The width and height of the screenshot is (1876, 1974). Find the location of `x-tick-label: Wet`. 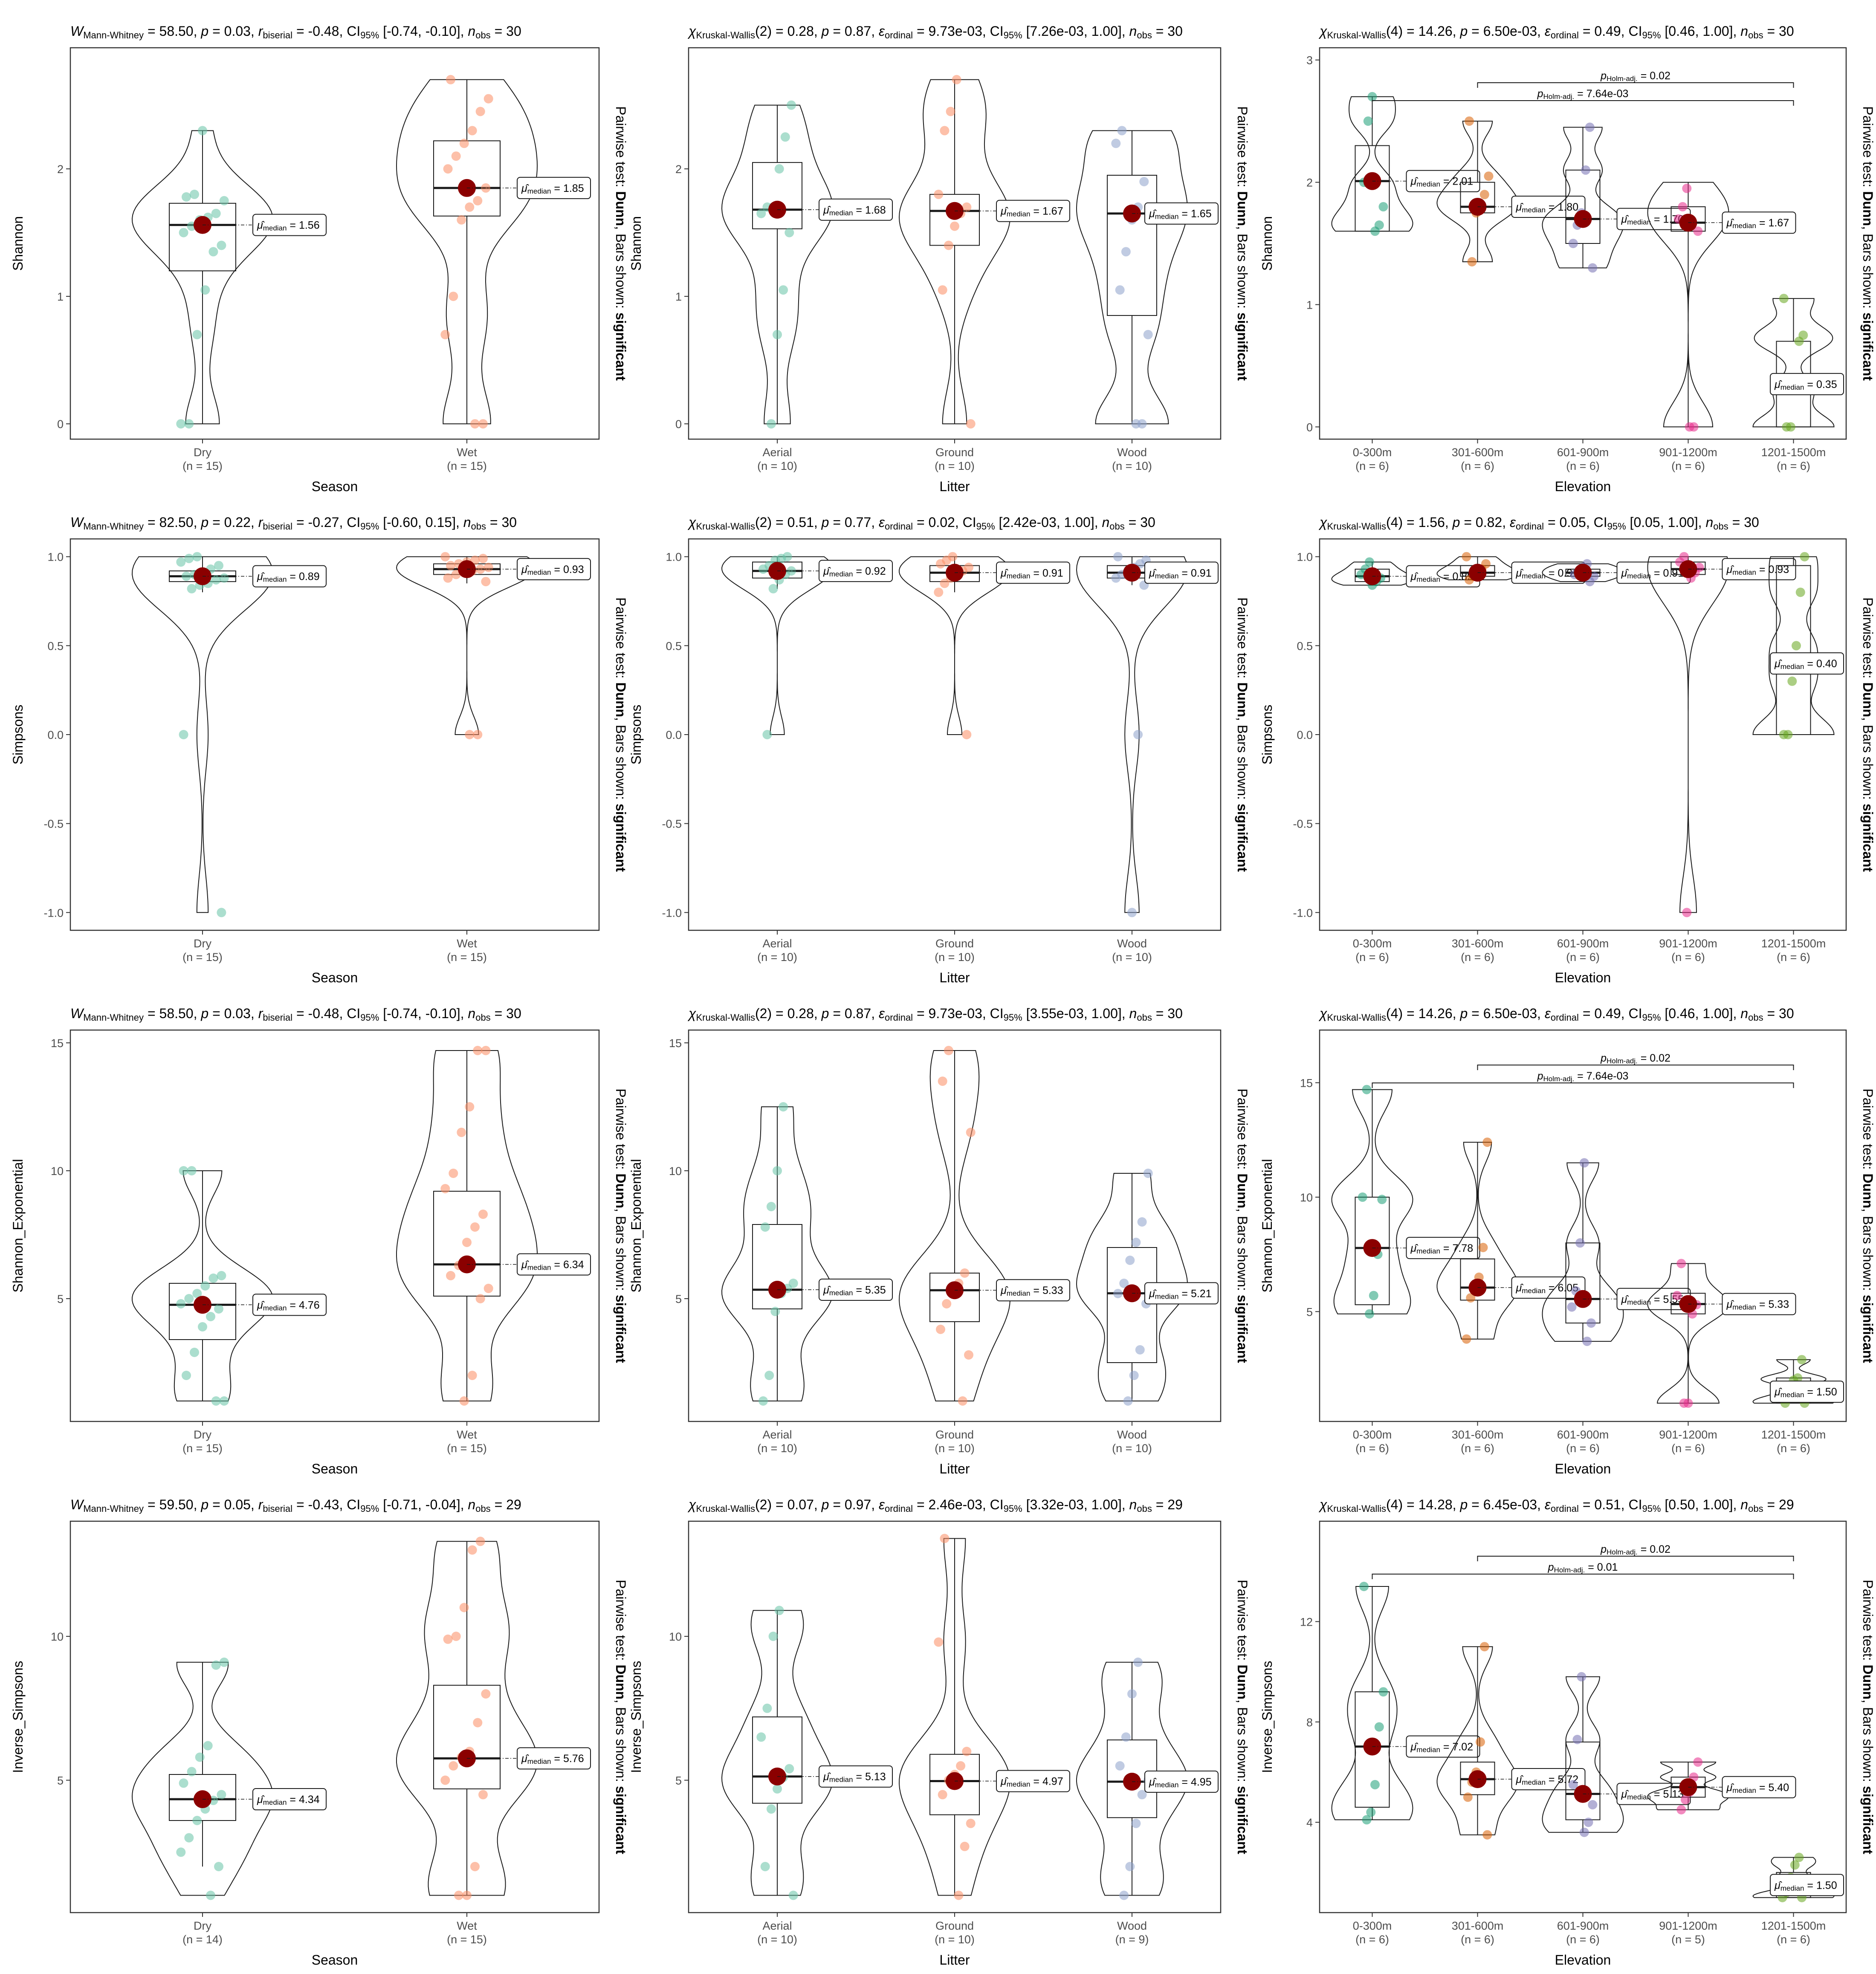

x-tick-label: Wet is located at coordinates (467, 1925).